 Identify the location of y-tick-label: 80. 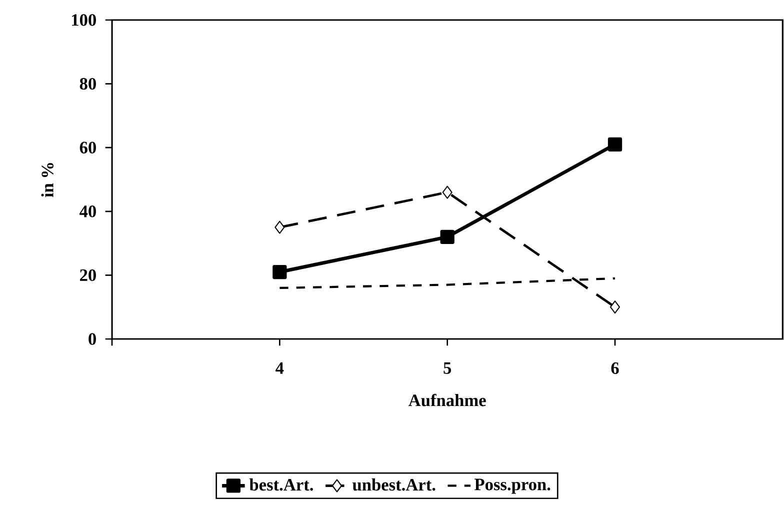
(88, 84).